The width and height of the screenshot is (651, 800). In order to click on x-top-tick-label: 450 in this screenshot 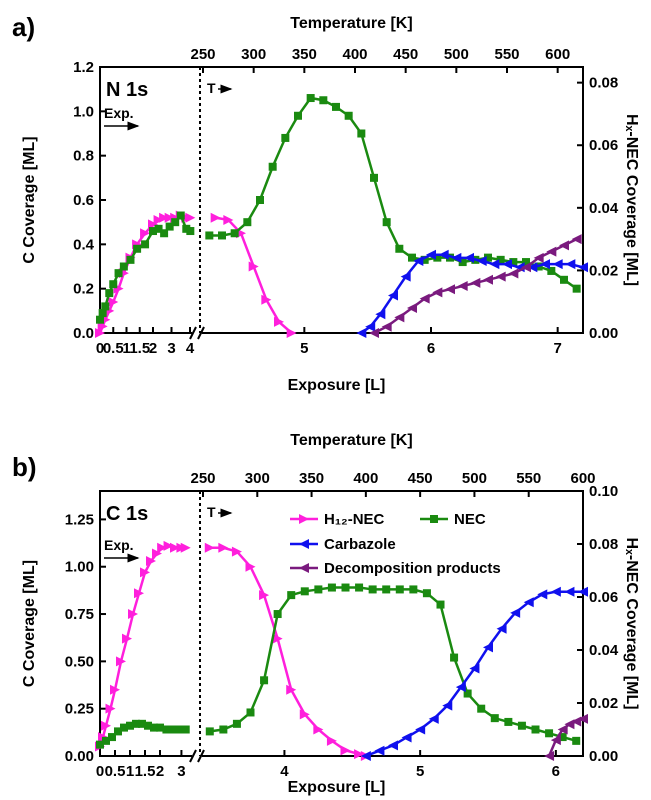, I will do `click(405, 54)`.